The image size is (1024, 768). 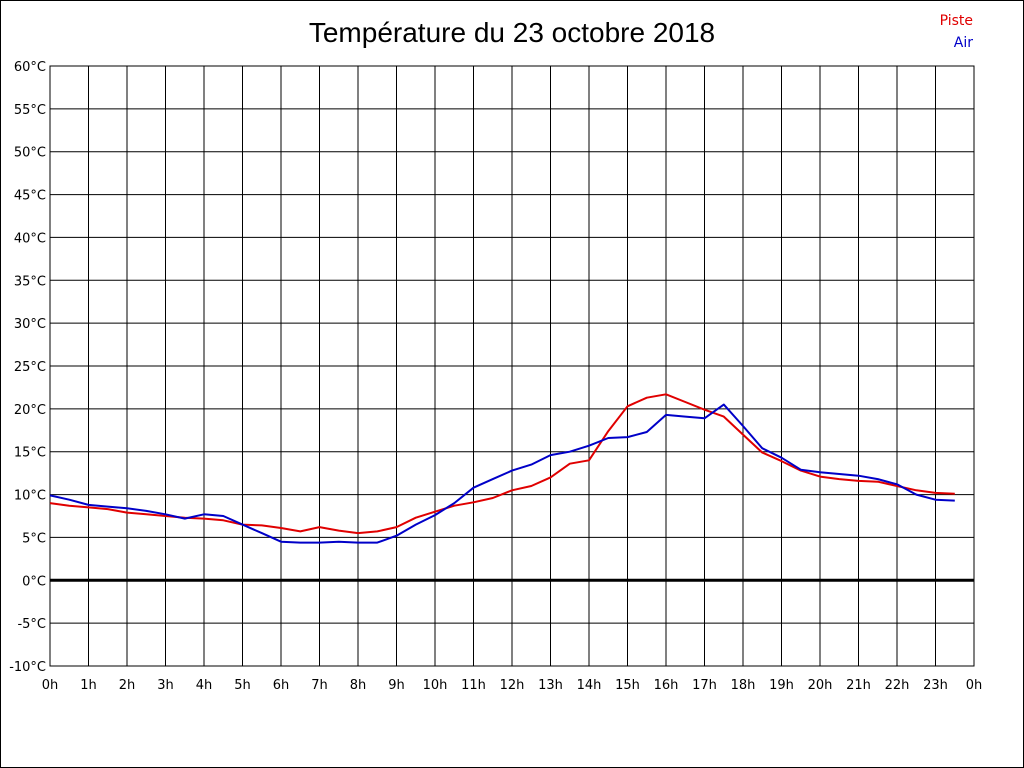 What do you see at coordinates (30, 324) in the screenshot?
I see `y-tick-label: 30°C` at bounding box center [30, 324].